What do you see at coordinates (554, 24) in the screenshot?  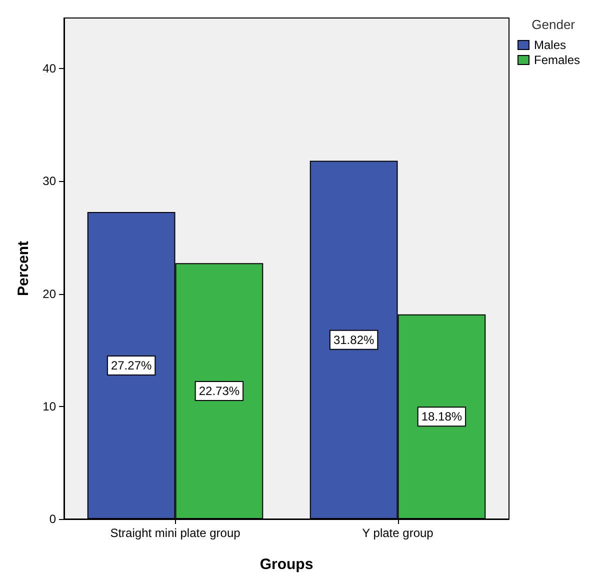 I see `legend-title: Gender` at bounding box center [554, 24].